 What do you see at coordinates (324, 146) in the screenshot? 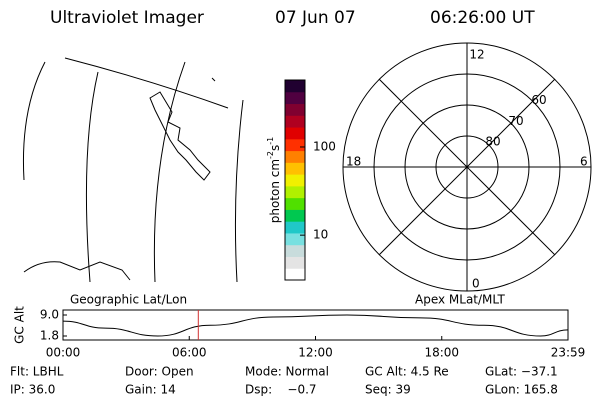
I see `tick-label: 100` at bounding box center [324, 146].